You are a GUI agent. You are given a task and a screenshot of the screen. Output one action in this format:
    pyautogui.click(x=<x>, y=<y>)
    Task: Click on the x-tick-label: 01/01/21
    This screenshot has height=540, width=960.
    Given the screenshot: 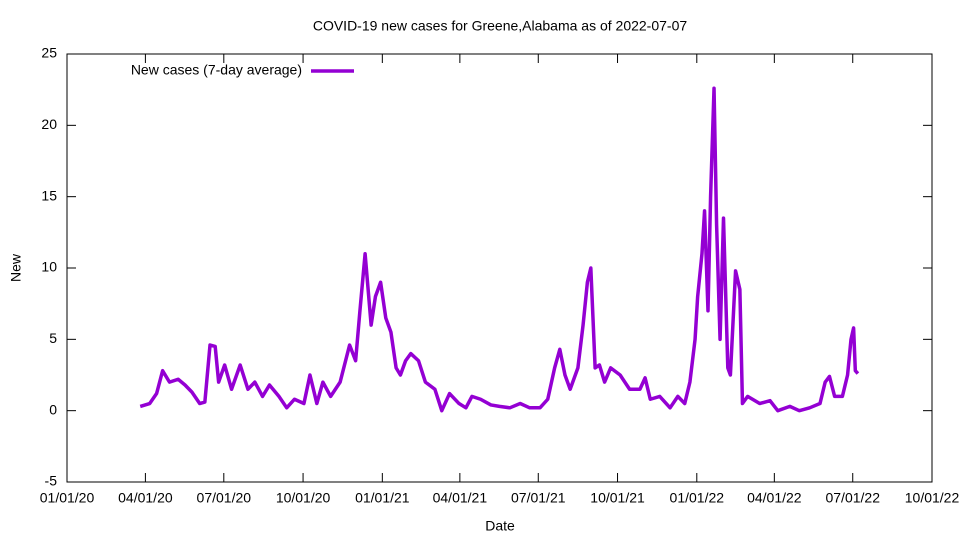 What is the action you would take?
    pyautogui.click(x=382, y=498)
    